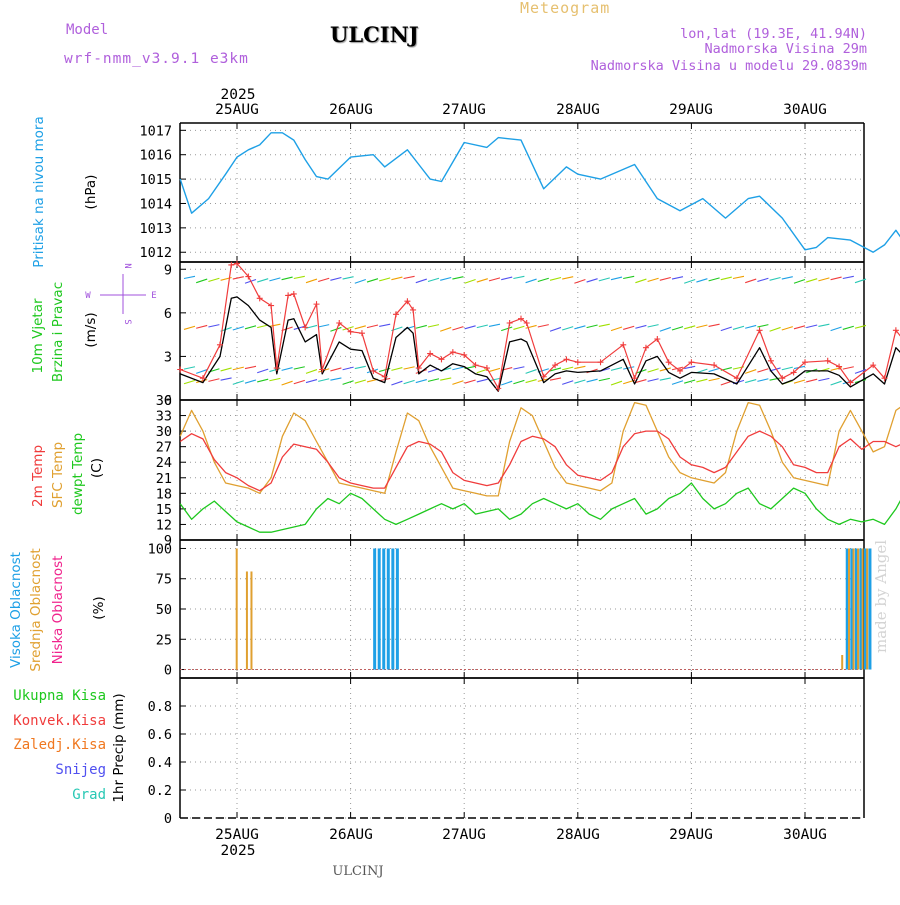 The height and width of the screenshot is (905, 900). Describe the element at coordinates (164, 417) in the screenshot. I see `y-tick-label: 33` at that location.